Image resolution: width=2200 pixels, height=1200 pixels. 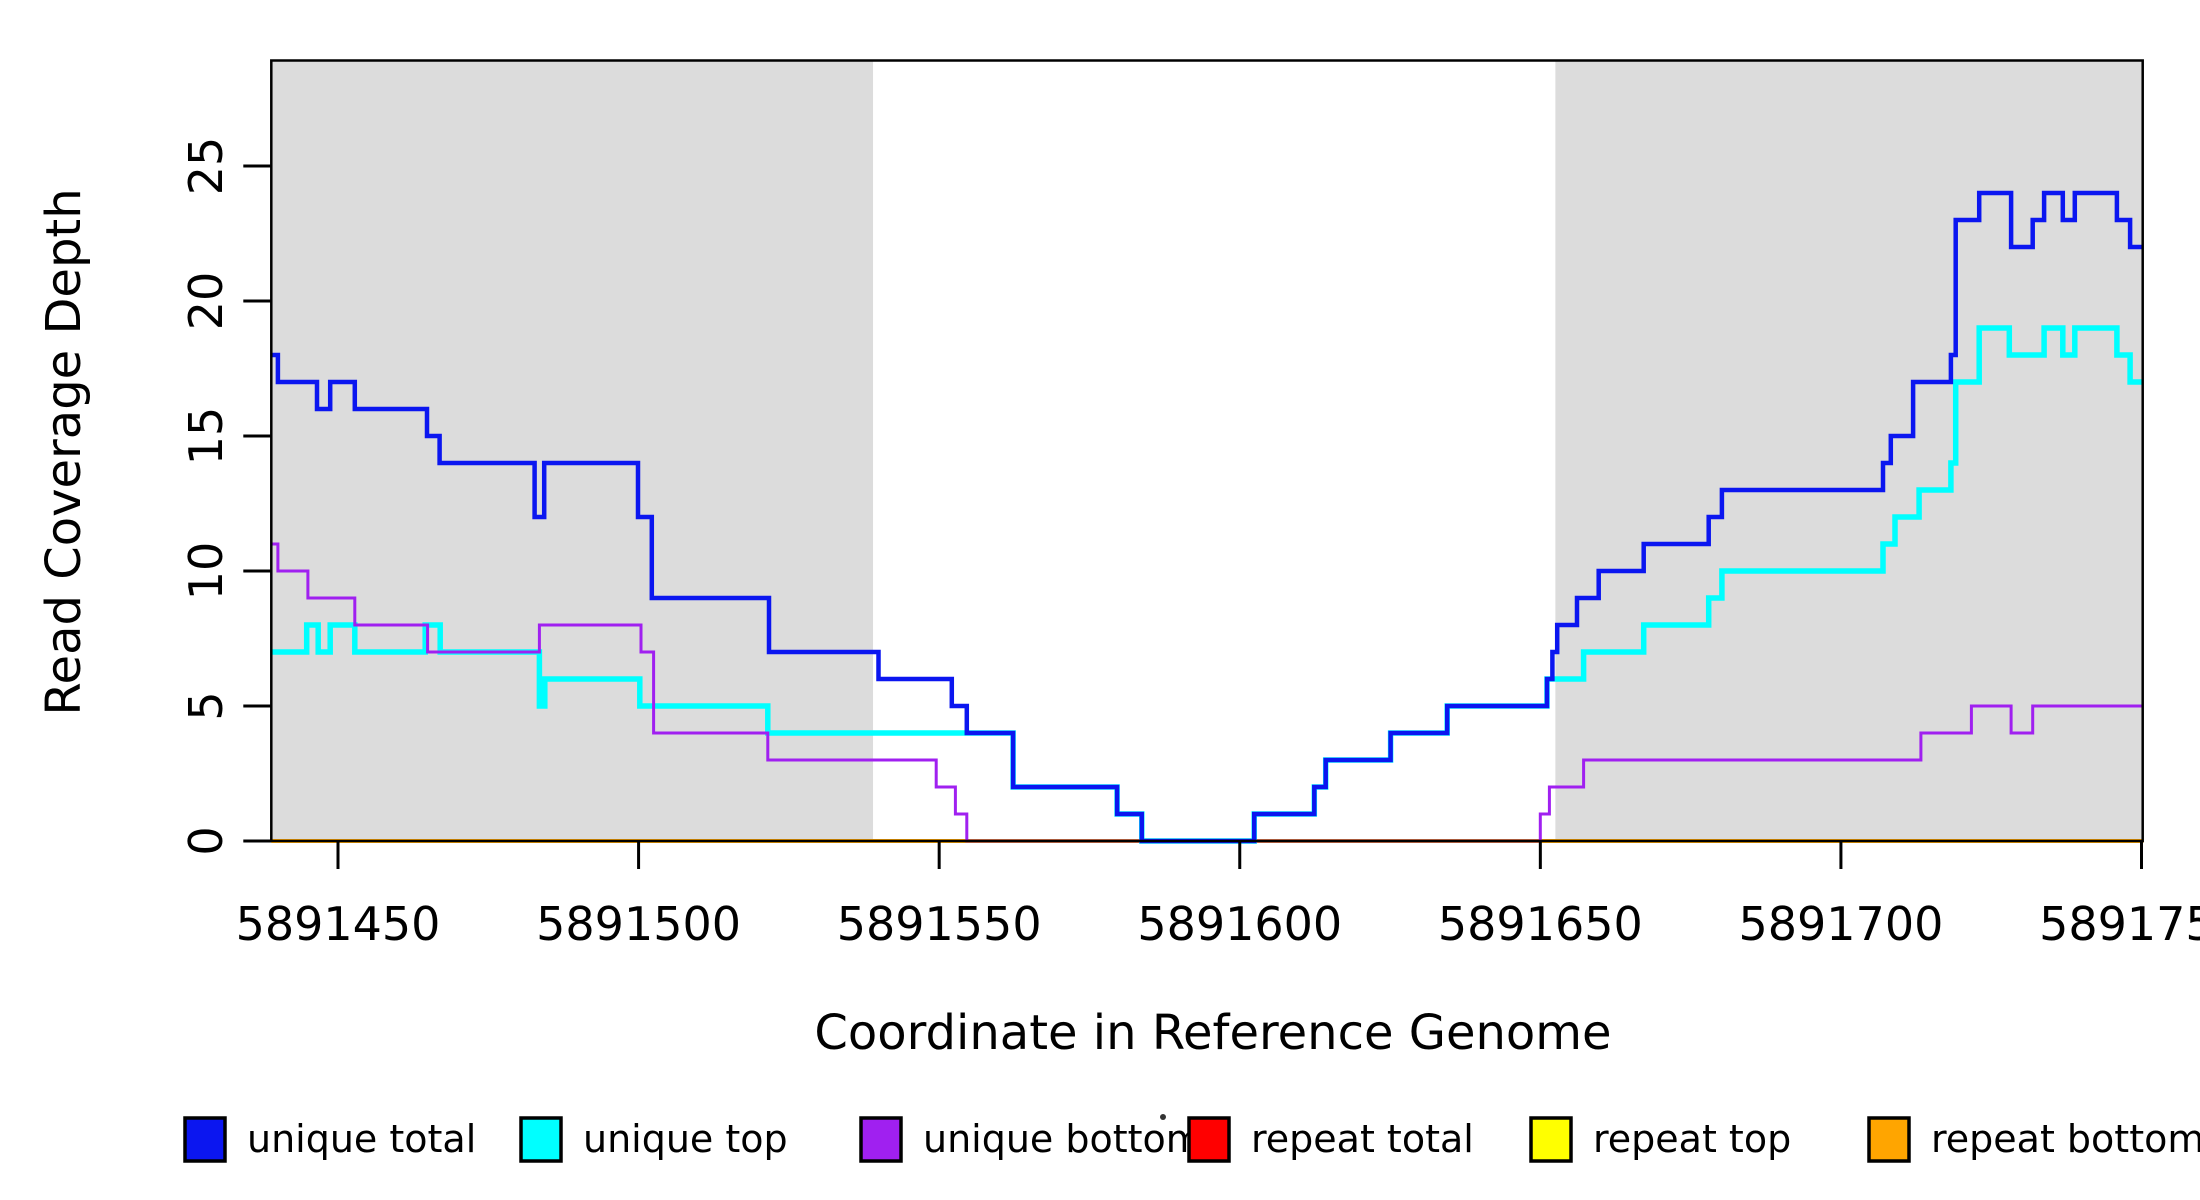 I want to click on x-axis-tick-label: 5891600, so click(x=1239, y=924).